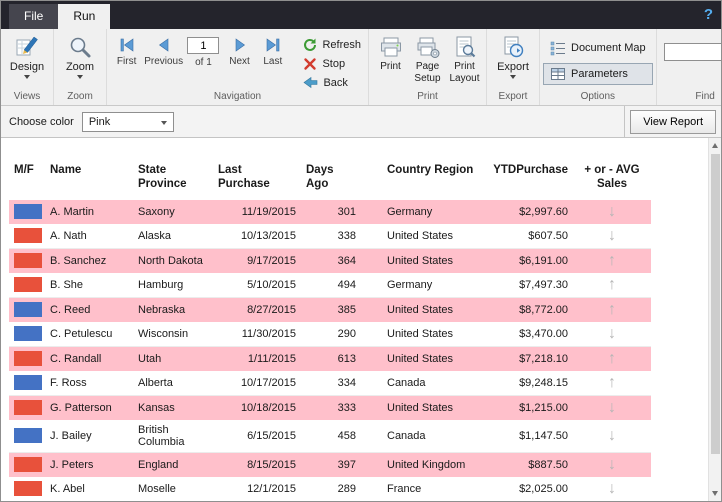 The height and width of the screenshot is (502, 722). I want to click on view-report-area: View Report, so click(672, 121).